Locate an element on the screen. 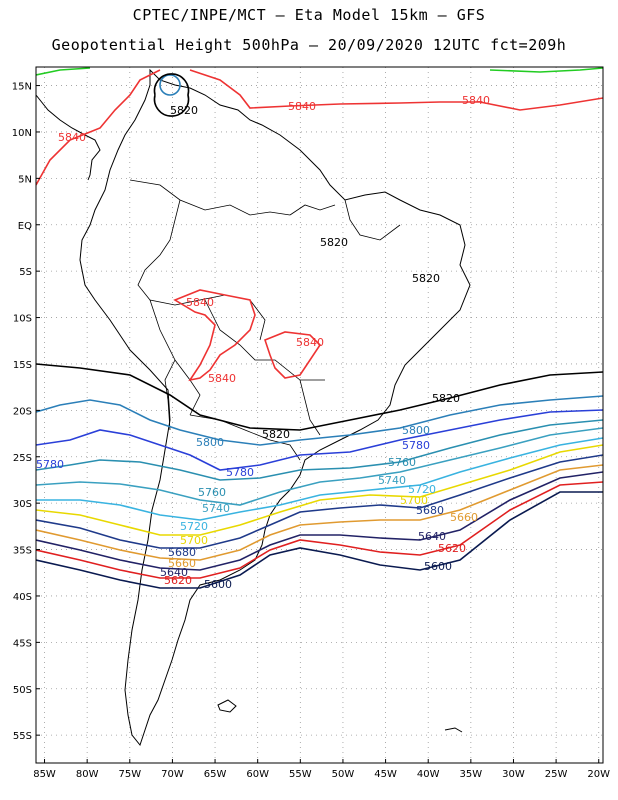 This screenshot has height=800, width=618. lat-tick-label: 35S is located at coordinates (22, 551).